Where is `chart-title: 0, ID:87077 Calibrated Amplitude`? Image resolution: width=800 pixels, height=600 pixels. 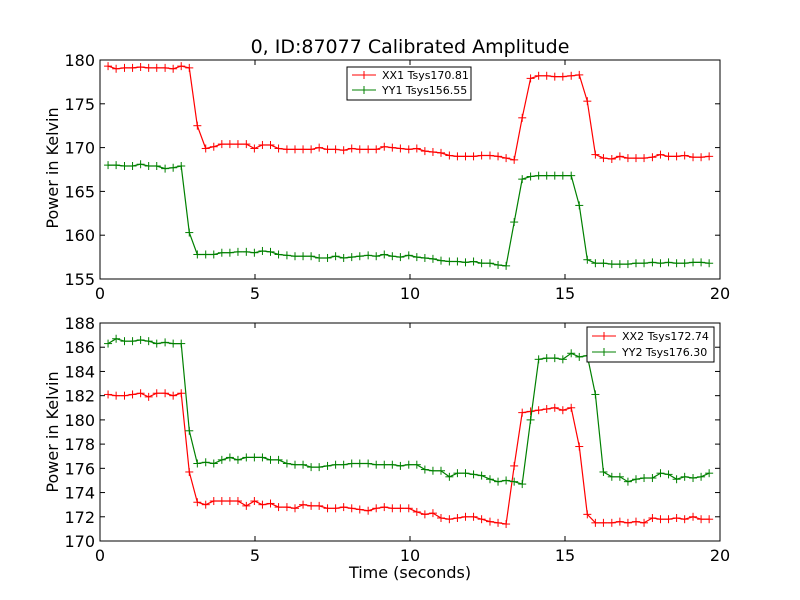 chart-title: 0, ID:87077 Calibrated Amplitude is located at coordinates (410, 47).